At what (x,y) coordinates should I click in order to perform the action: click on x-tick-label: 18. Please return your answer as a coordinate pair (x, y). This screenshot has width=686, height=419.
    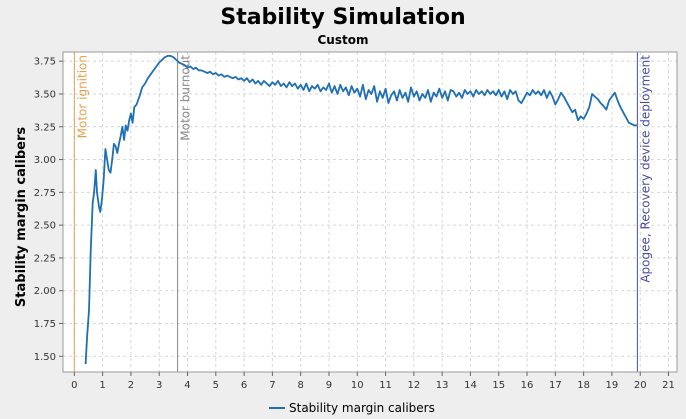
    Looking at the image, I should click on (583, 385).